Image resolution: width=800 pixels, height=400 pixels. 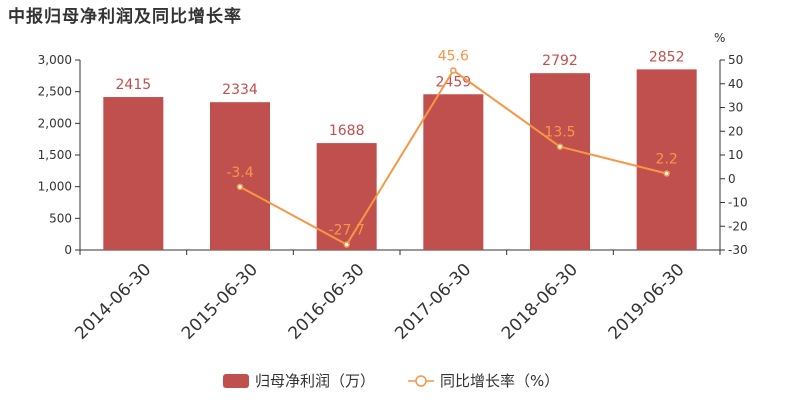 I want to click on y-left-tick-label: 500, so click(x=60, y=218).